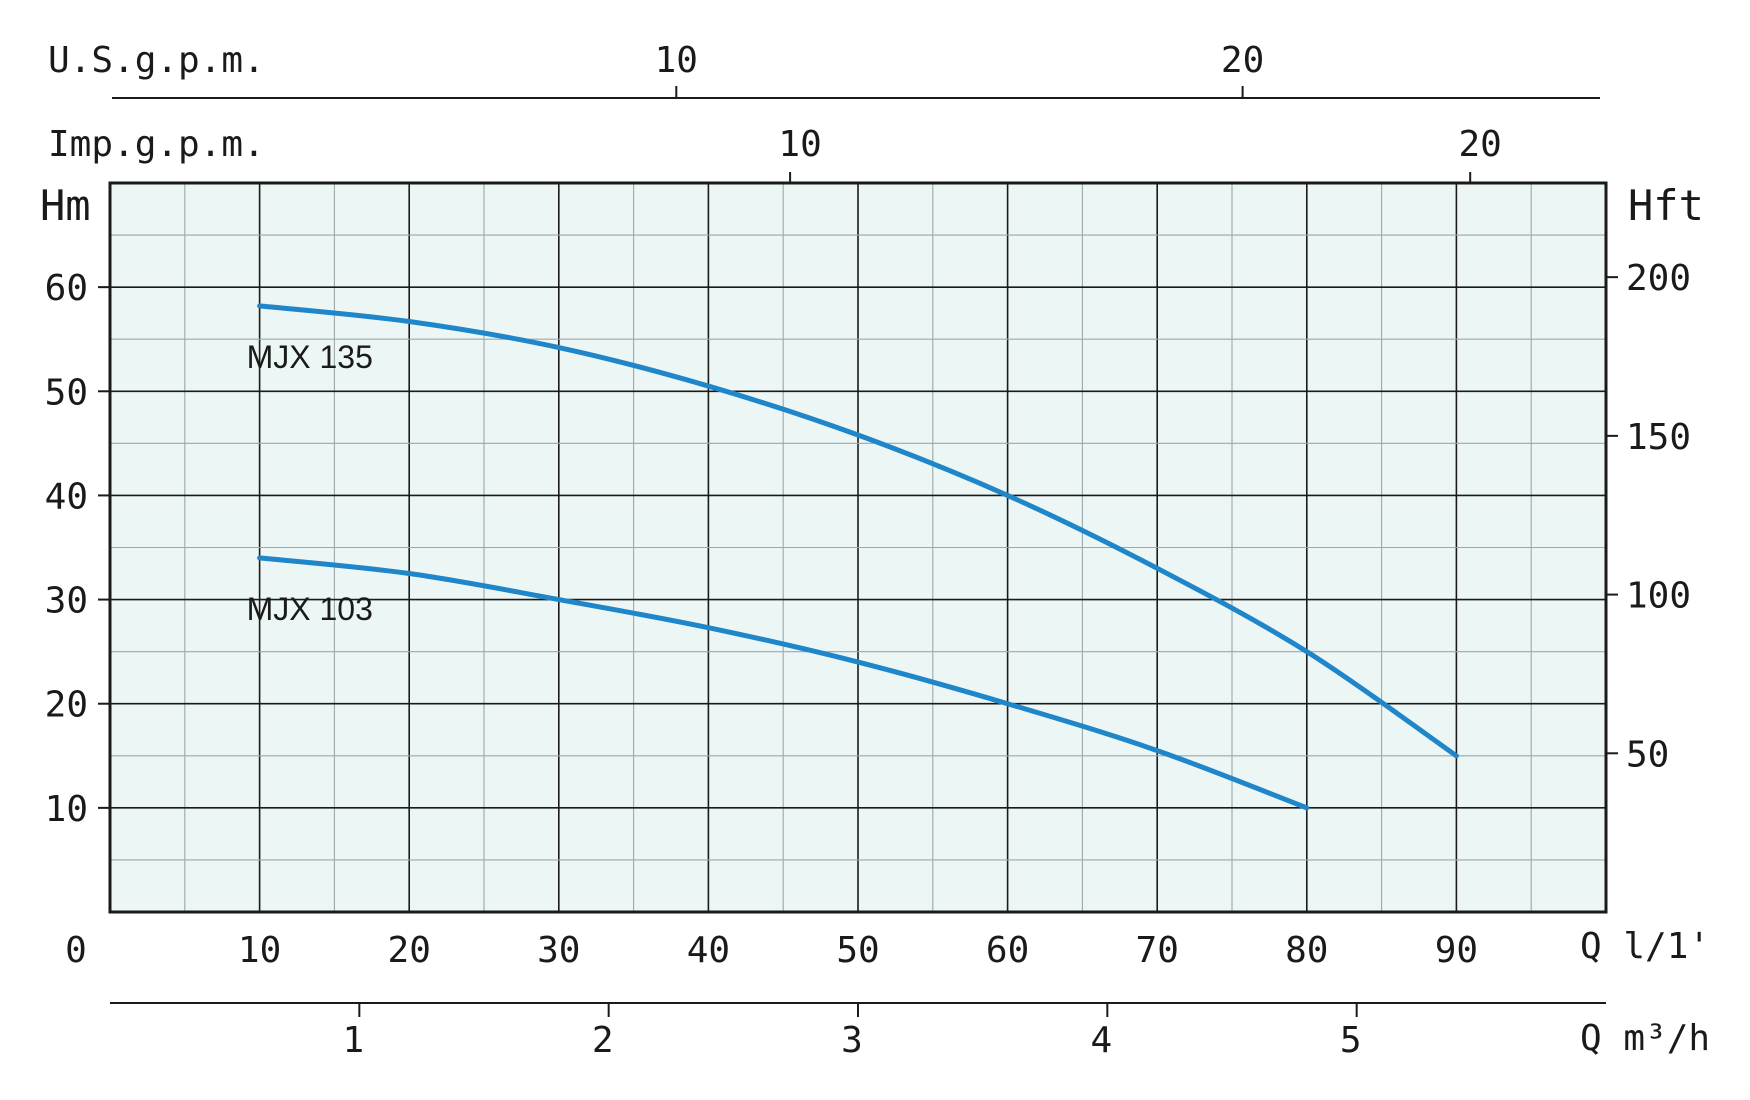  I want to click on bottom-flow-axes: 1 2 3 4 5 Q m³/h, so click(910, 1031).